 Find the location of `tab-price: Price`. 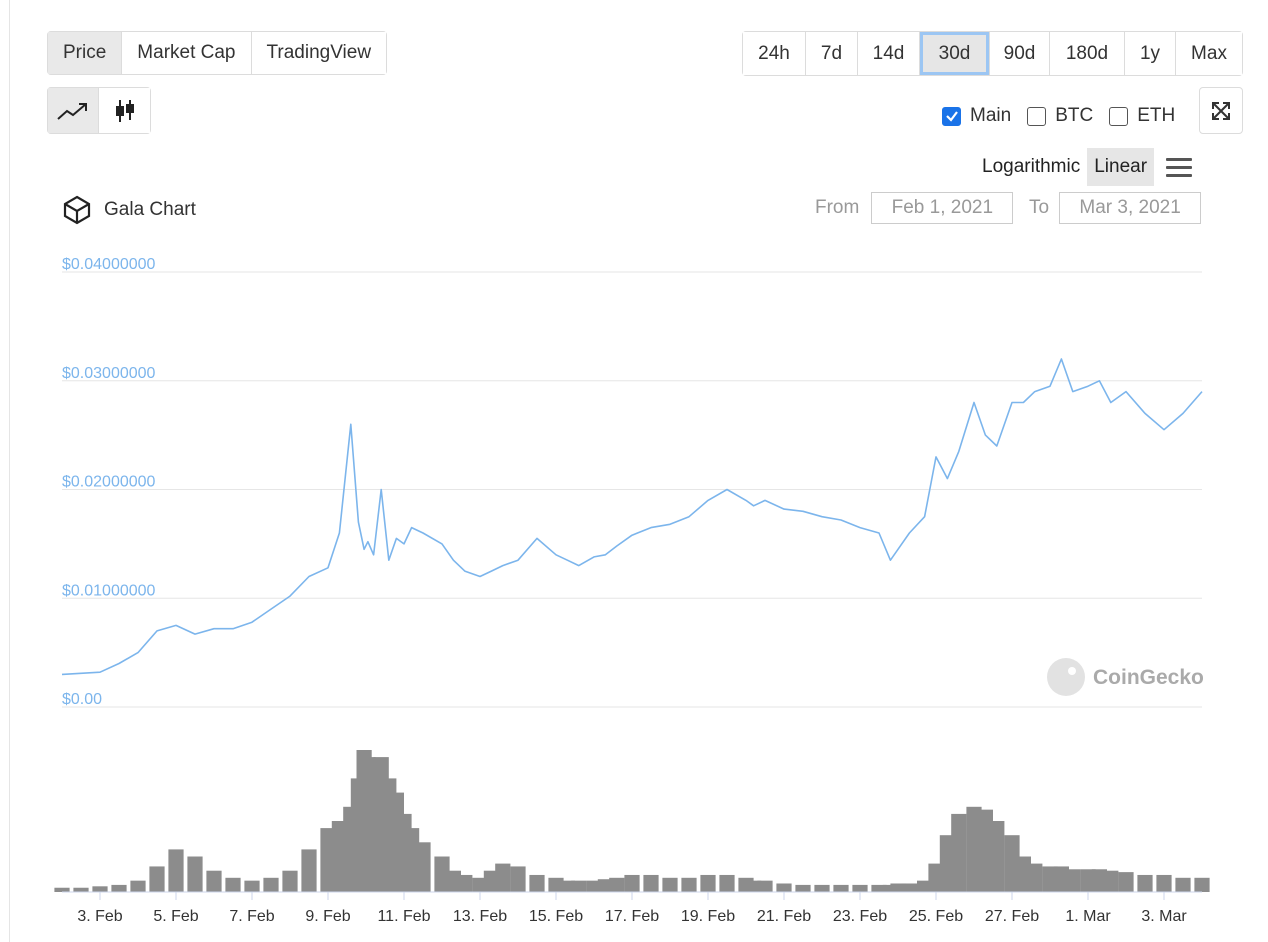

tab-price: Price is located at coordinates (85, 53).